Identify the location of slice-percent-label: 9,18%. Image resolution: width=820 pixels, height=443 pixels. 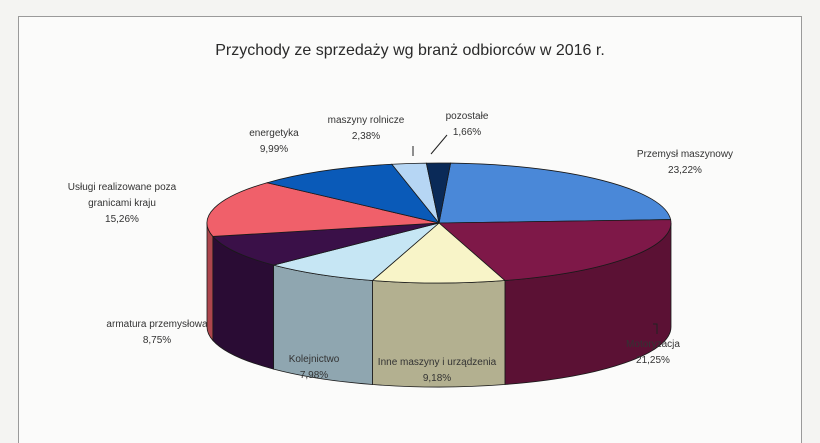
(437, 378).